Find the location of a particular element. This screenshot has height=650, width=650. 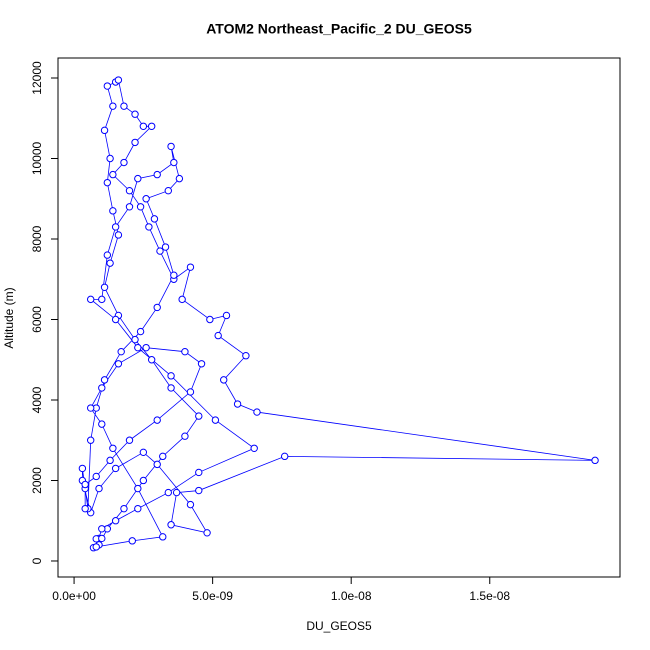

y-tick-label: 4000 is located at coordinates (37, 399).